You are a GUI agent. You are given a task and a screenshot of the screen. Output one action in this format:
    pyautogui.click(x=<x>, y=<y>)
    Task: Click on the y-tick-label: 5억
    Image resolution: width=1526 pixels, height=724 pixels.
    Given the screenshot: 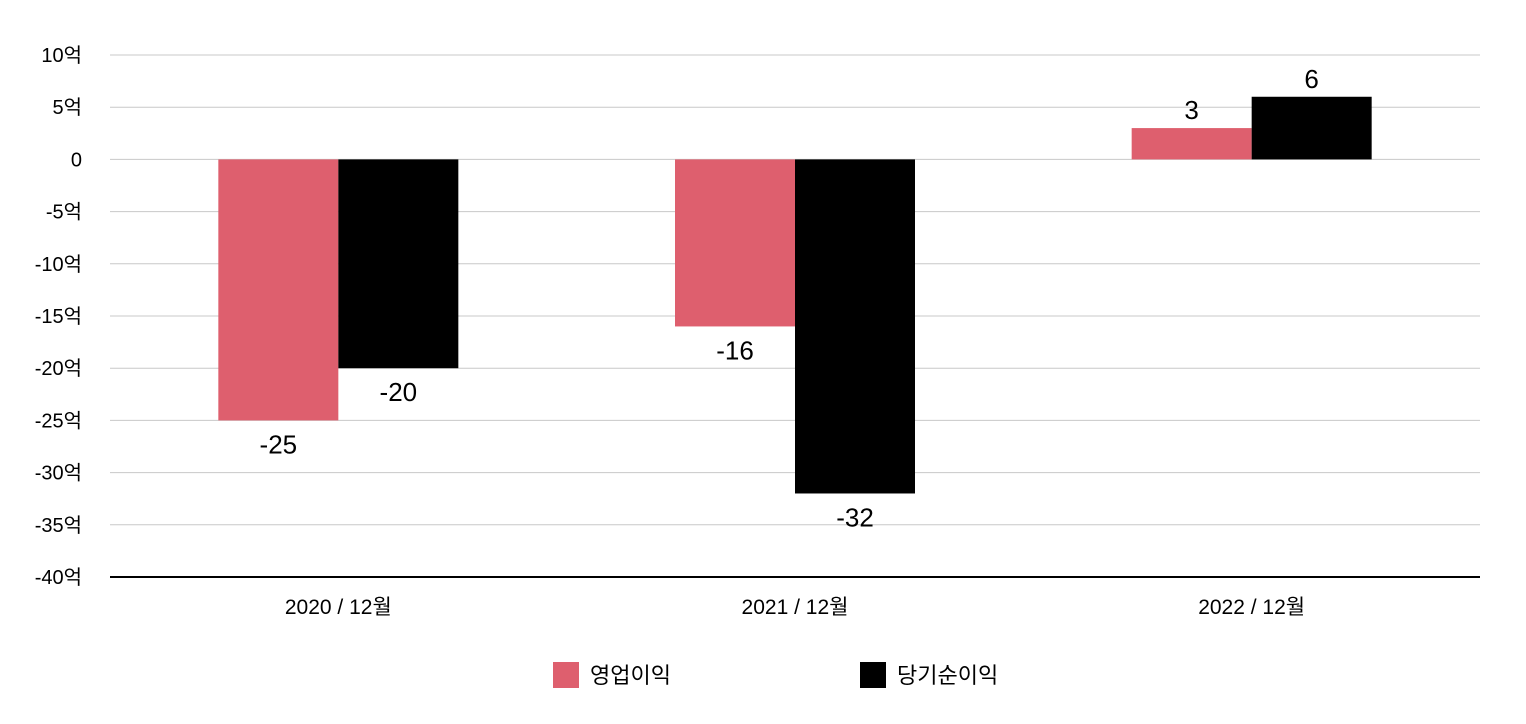 What is the action you would take?
    pyautogui.click(x=67, y=107)
    